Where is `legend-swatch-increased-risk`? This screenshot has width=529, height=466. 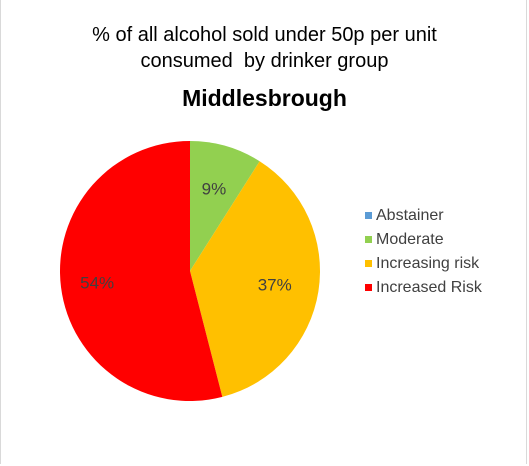
legend-swatch-increased-risk is located at coordinates (368, 287).